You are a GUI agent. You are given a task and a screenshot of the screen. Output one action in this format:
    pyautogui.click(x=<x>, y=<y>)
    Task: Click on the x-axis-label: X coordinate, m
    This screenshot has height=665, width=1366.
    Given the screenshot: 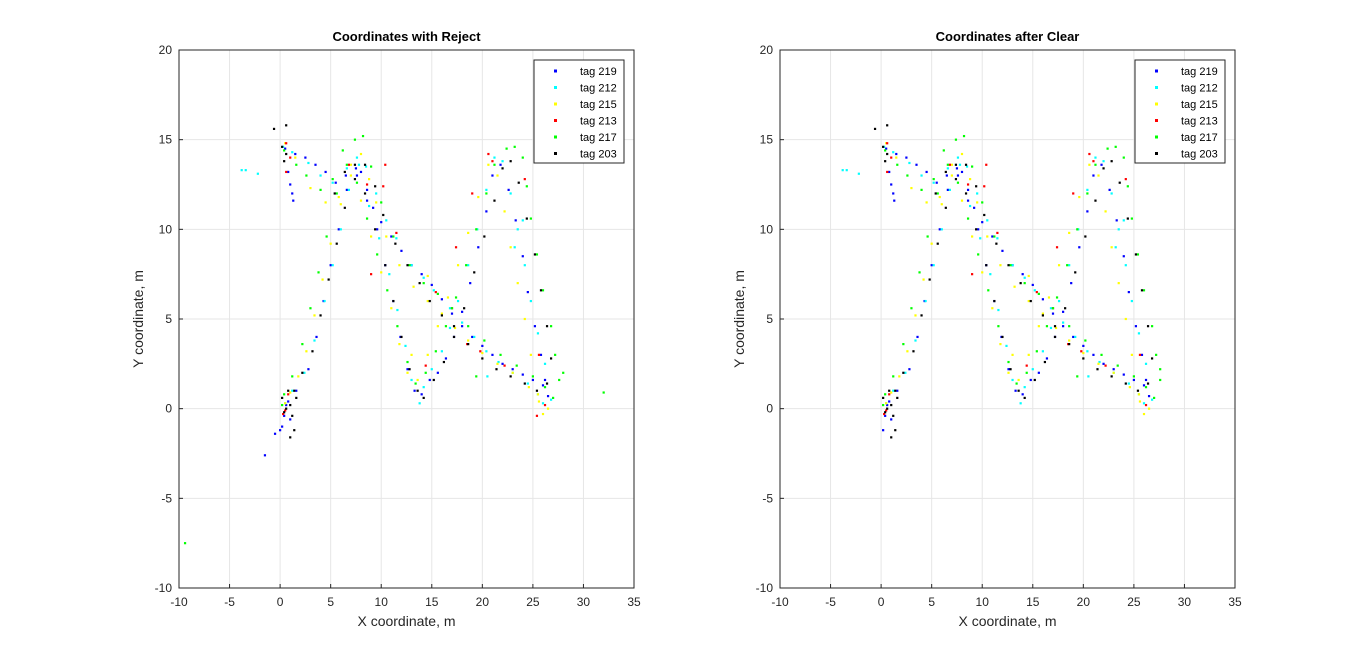 What is the action you would take?
    pyautogui.click(x=1007, y=621)
    